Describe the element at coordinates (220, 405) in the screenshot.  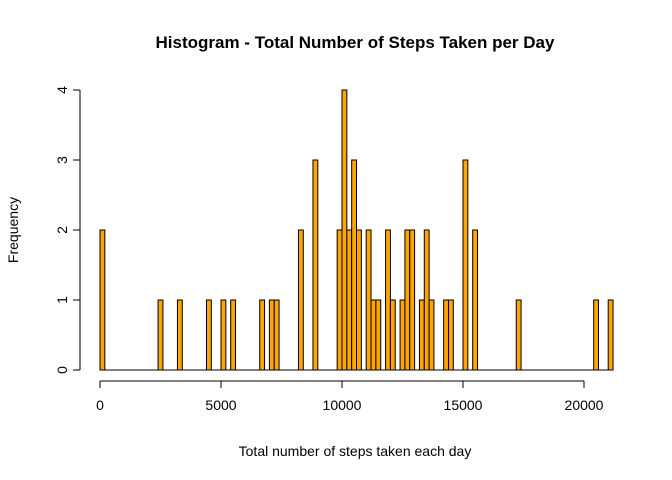
I see `x-tick-label: 5000` at that location.